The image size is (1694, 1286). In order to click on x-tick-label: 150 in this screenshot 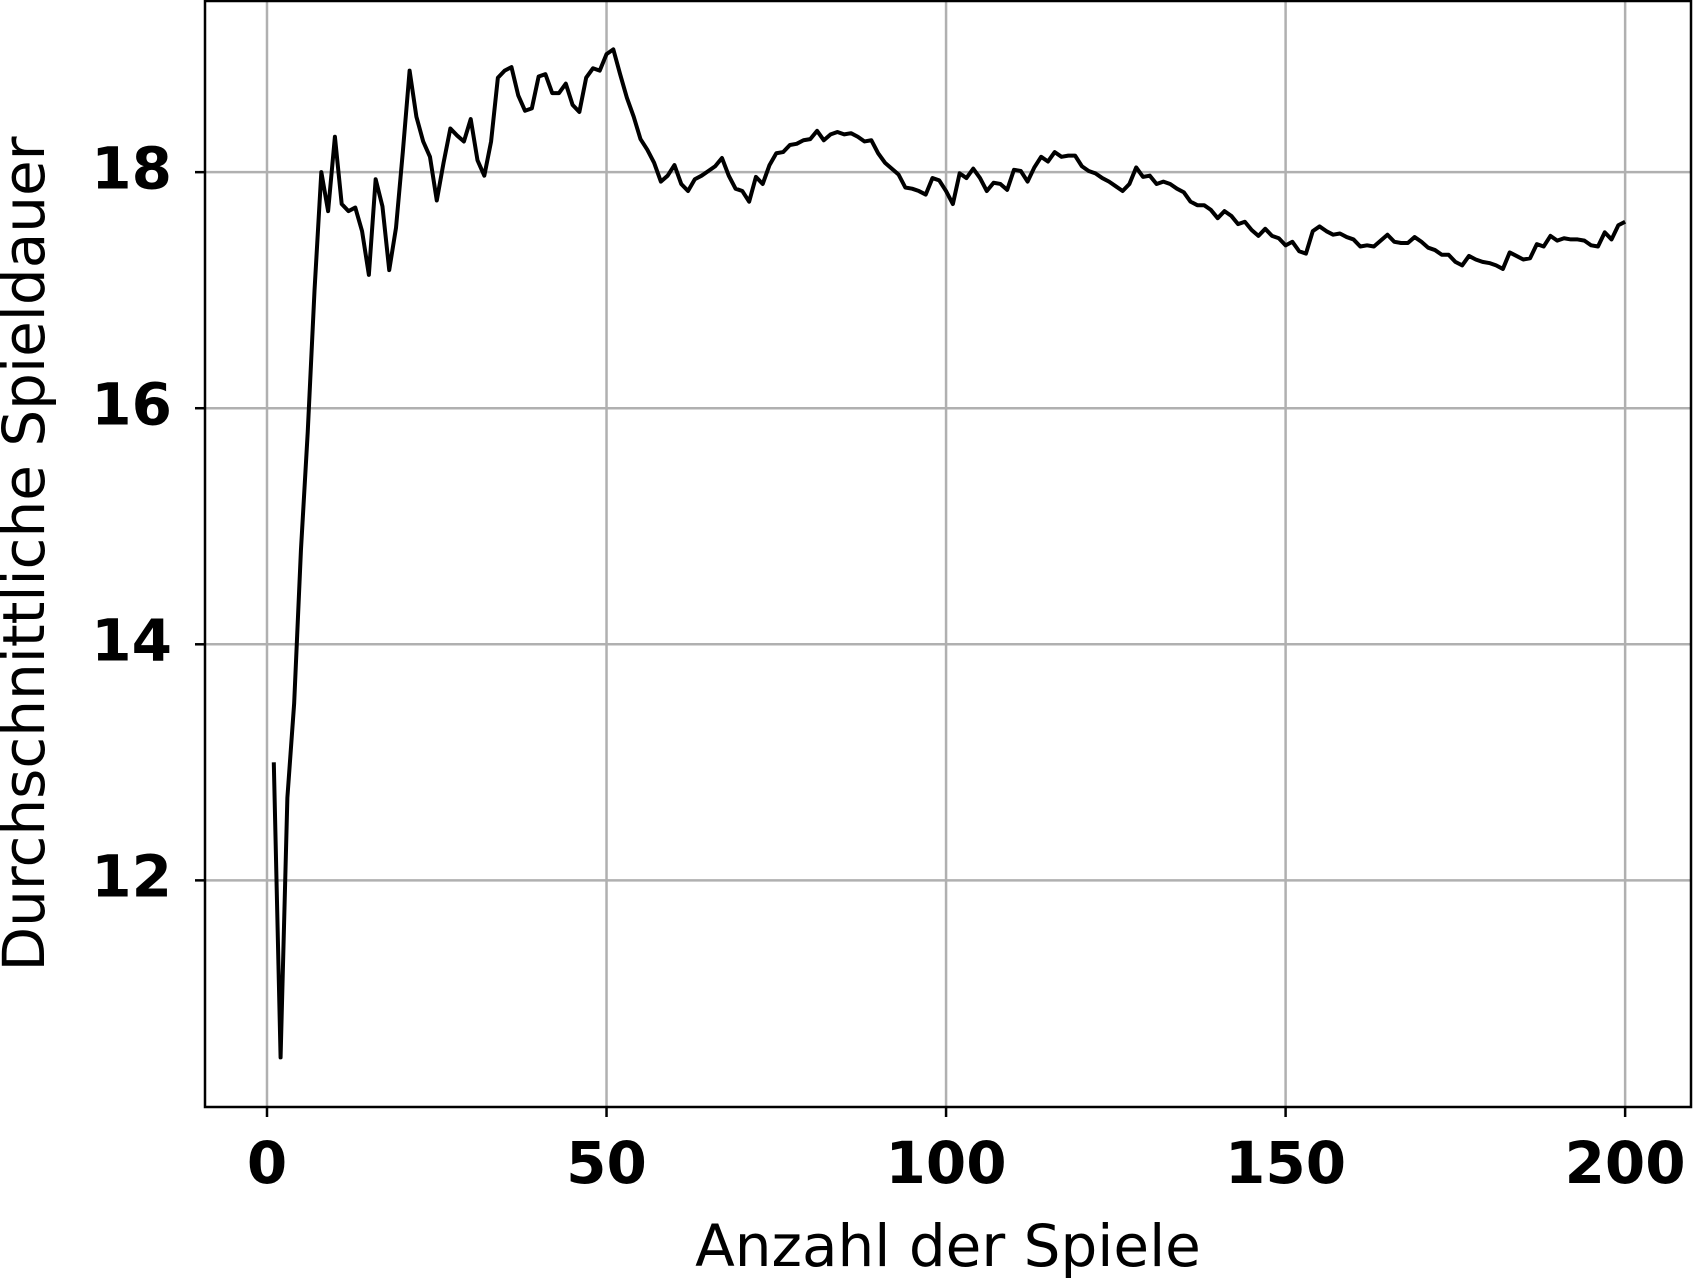, I will do `click(1285, 1163)`.